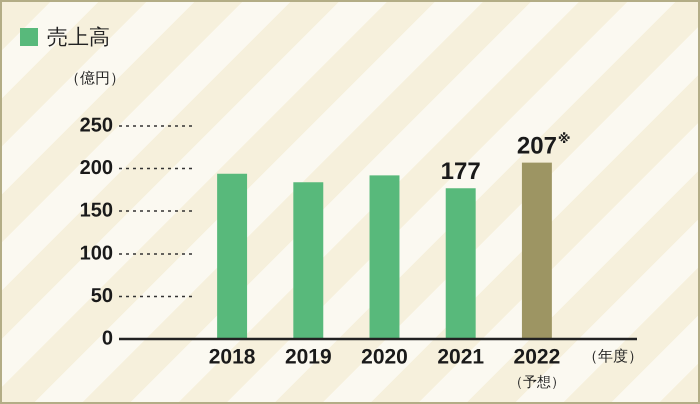  What do you see at coordinates (543, 146) in the screenshot?
I see `data-label: 207※` at bounding box center [543, 146].